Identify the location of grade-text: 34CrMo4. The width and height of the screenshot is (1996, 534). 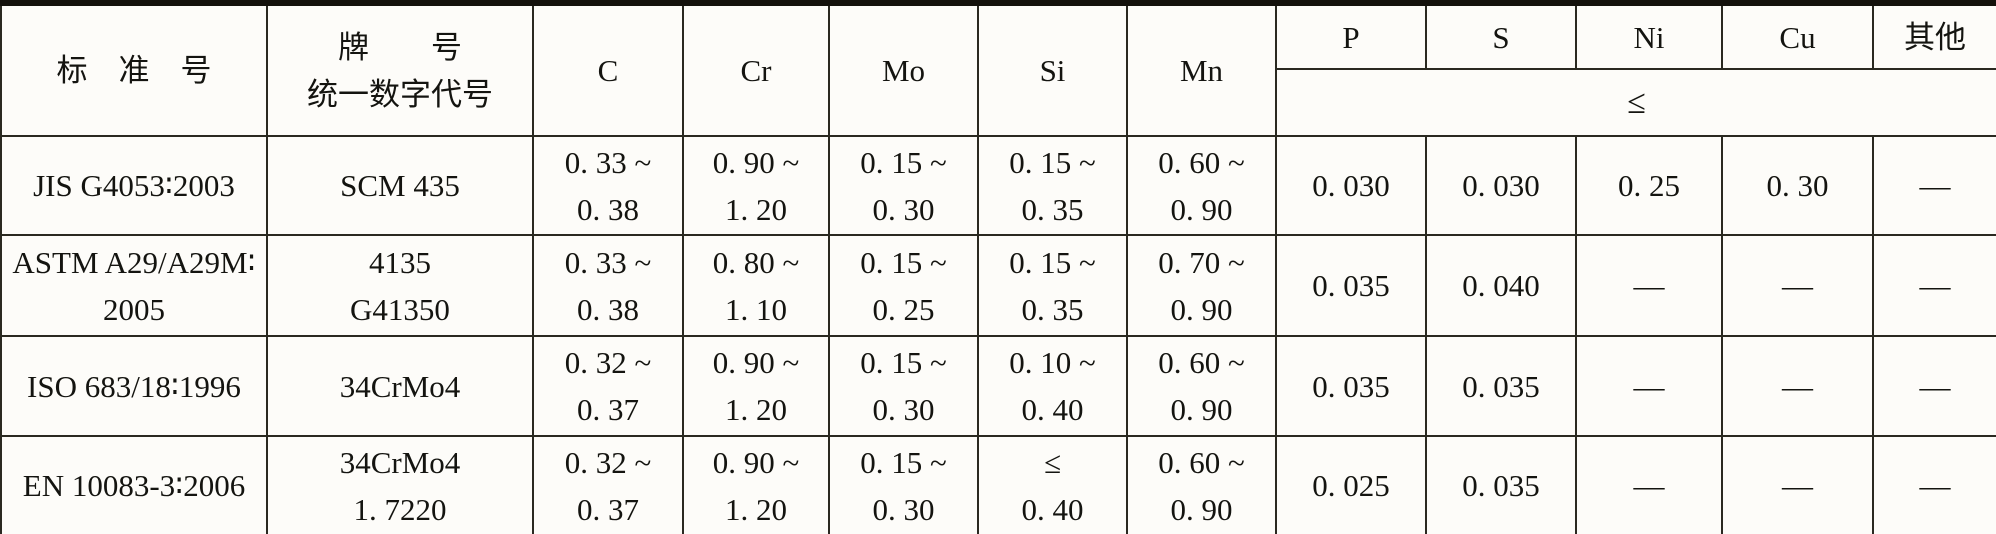
(400, 462).